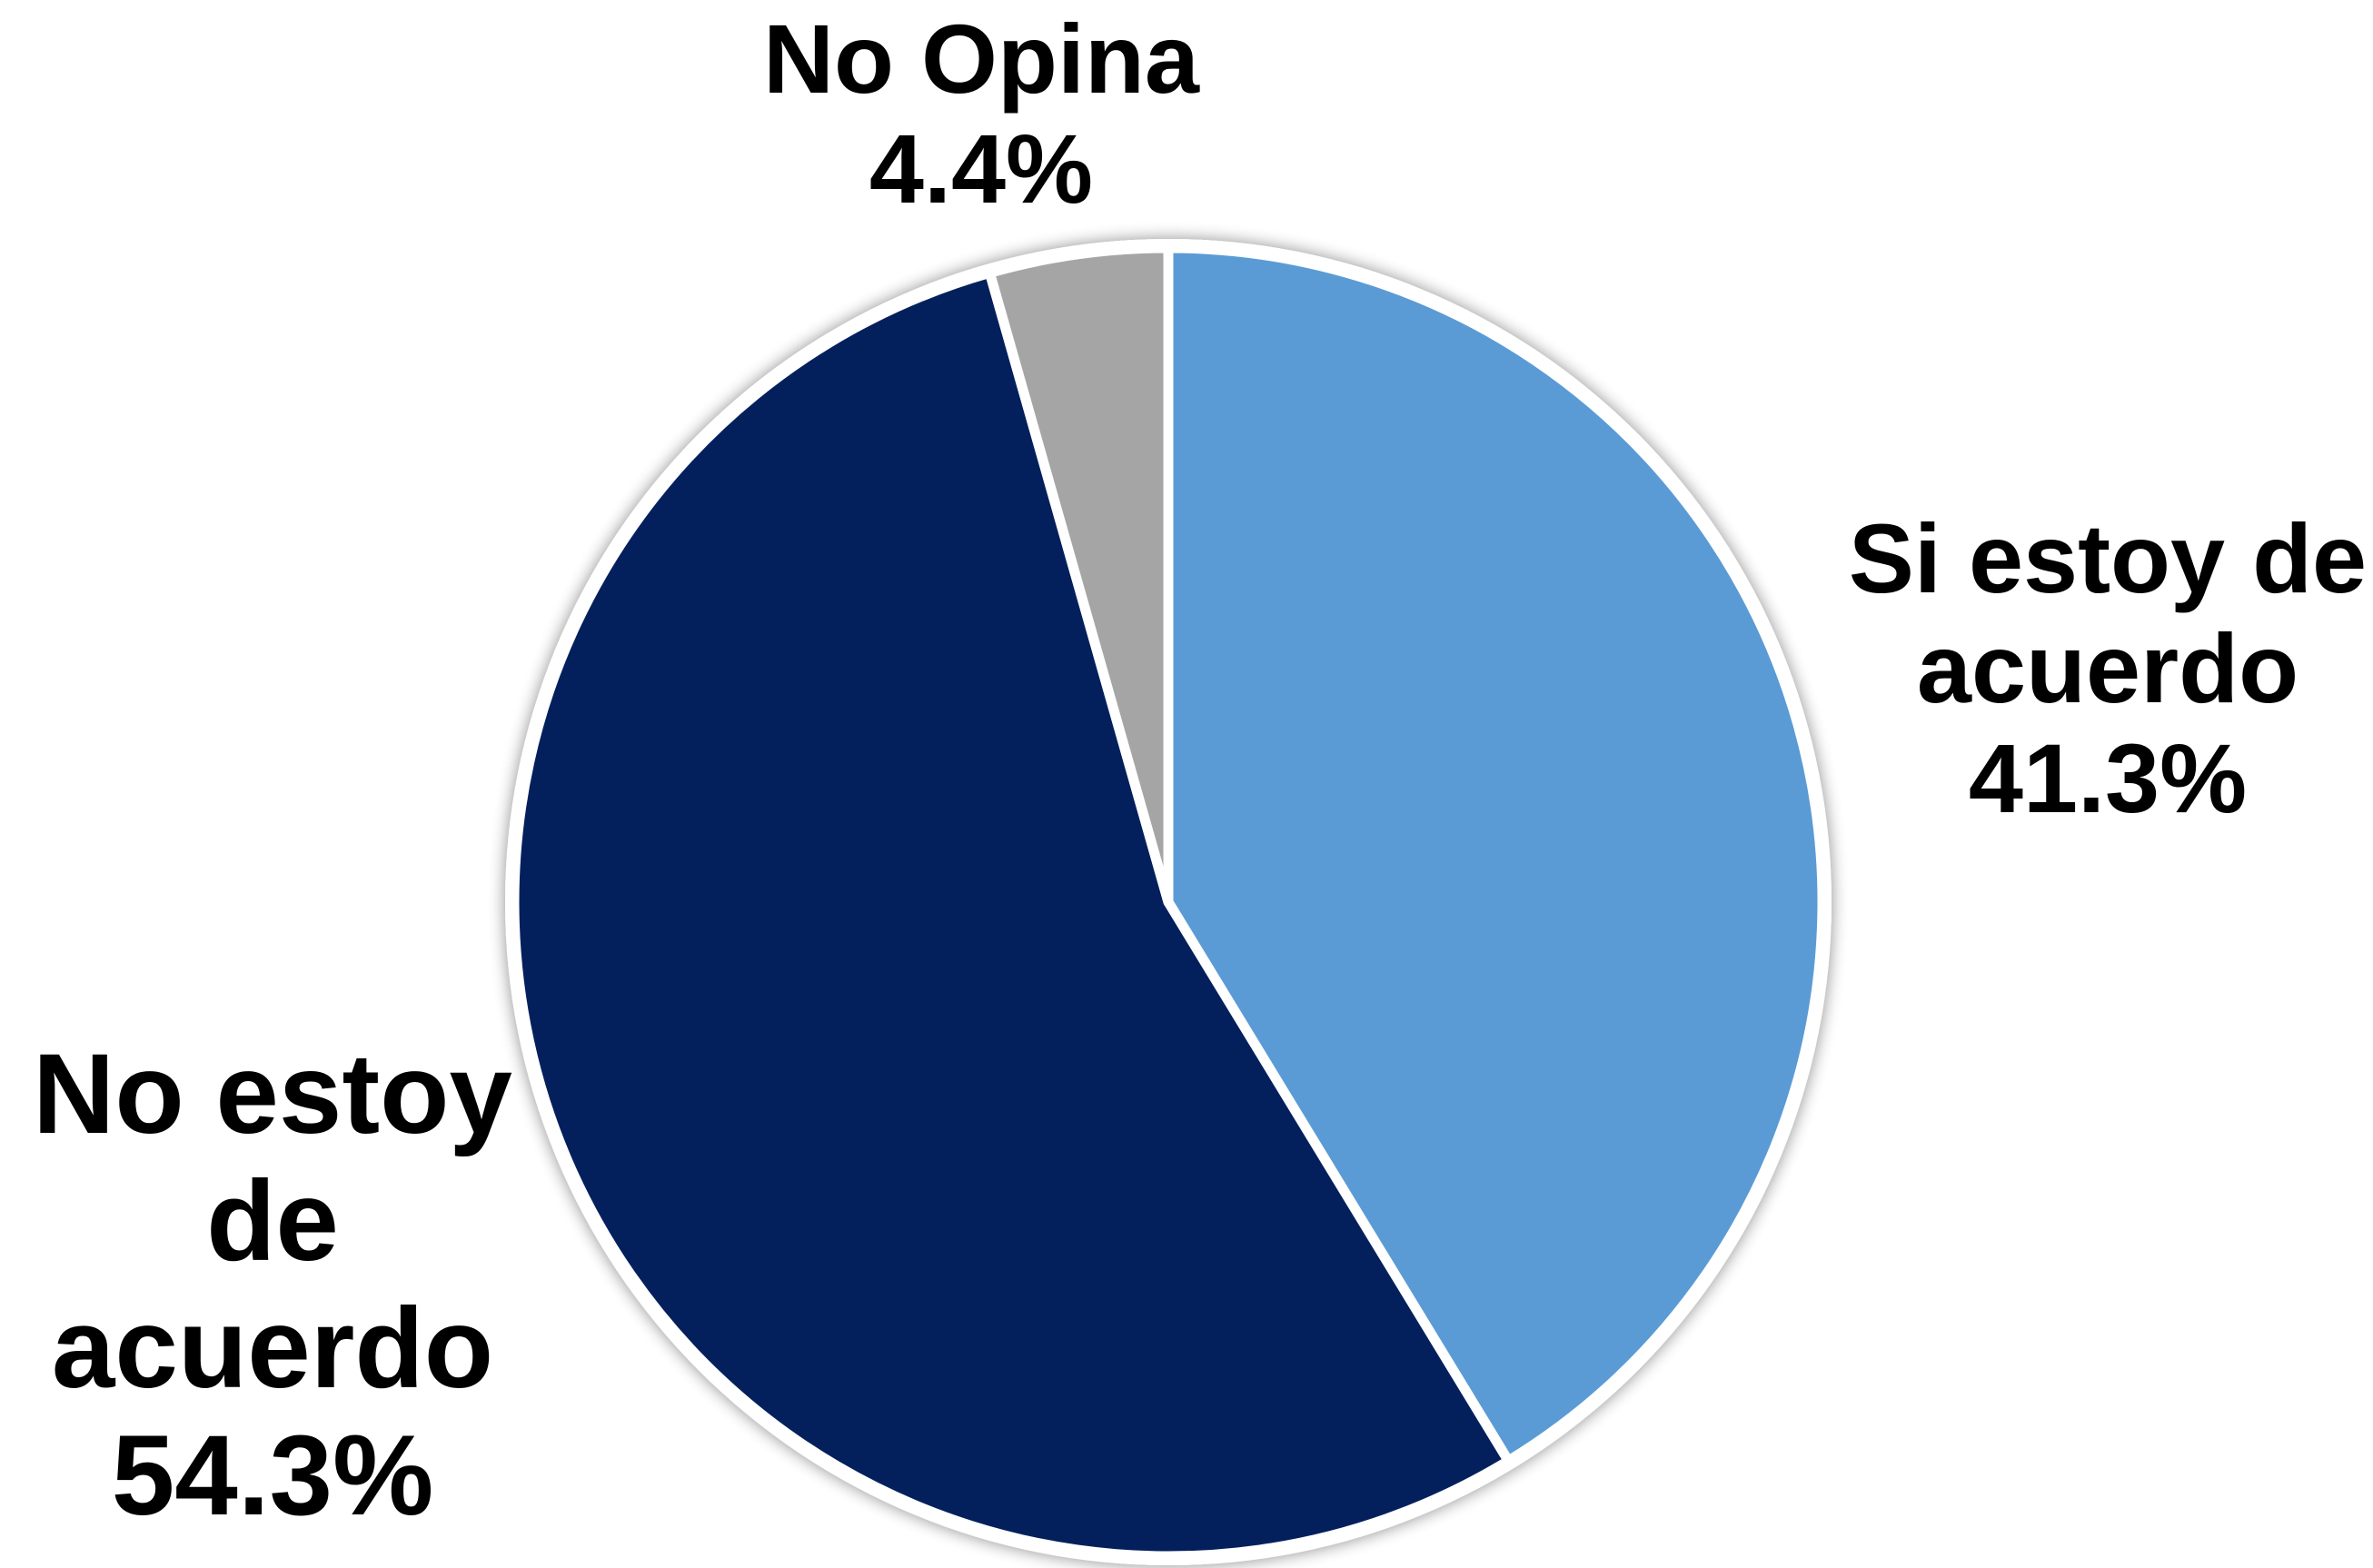 This screenshot has height=1568, width=2373. I want to click on slice-label-no-opina: No Opina 4.4%, so click(981, 114).